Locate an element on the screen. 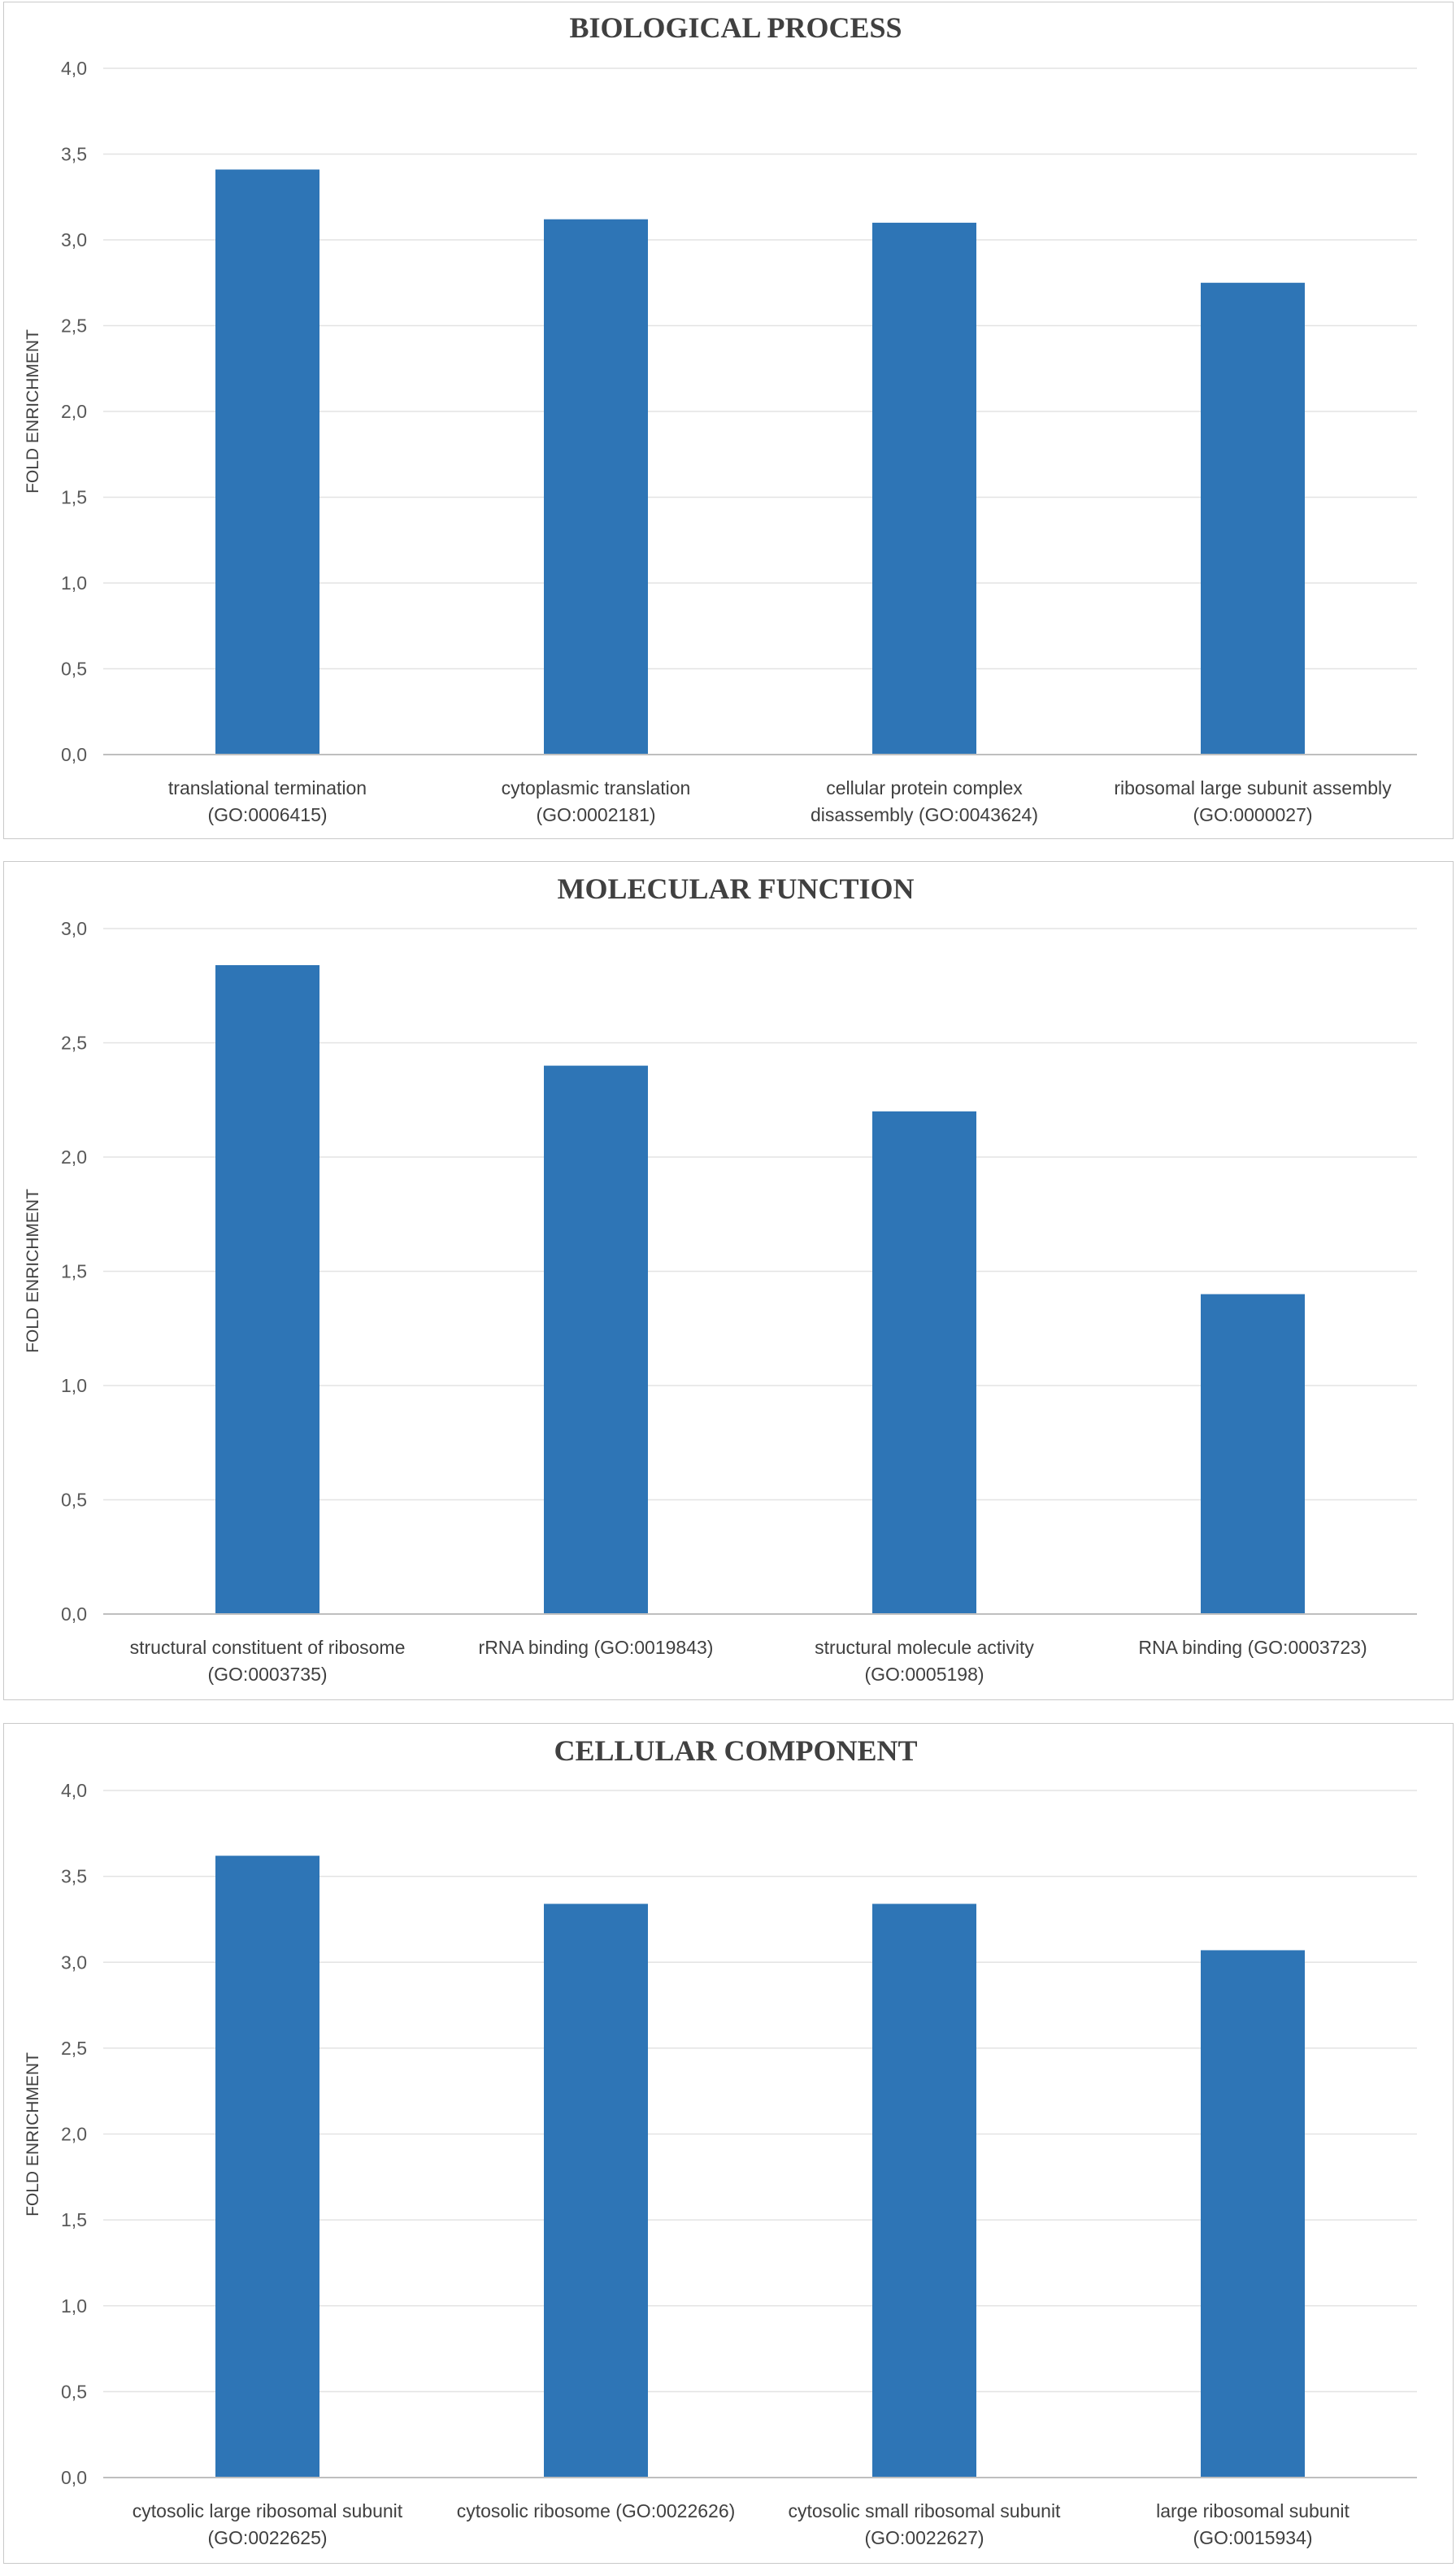  biological-process-y-tick-label: 1,0 is located at coordinates (74, 583).